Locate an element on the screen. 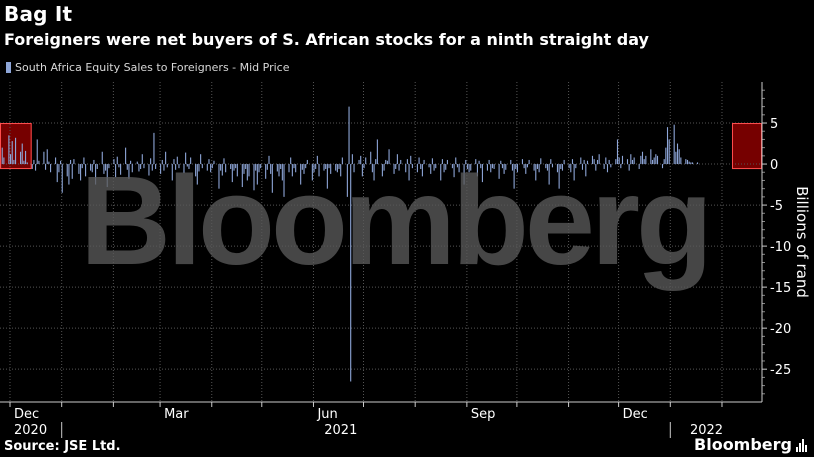  y-tick-label: -20 is located at coordinates (780, 329).